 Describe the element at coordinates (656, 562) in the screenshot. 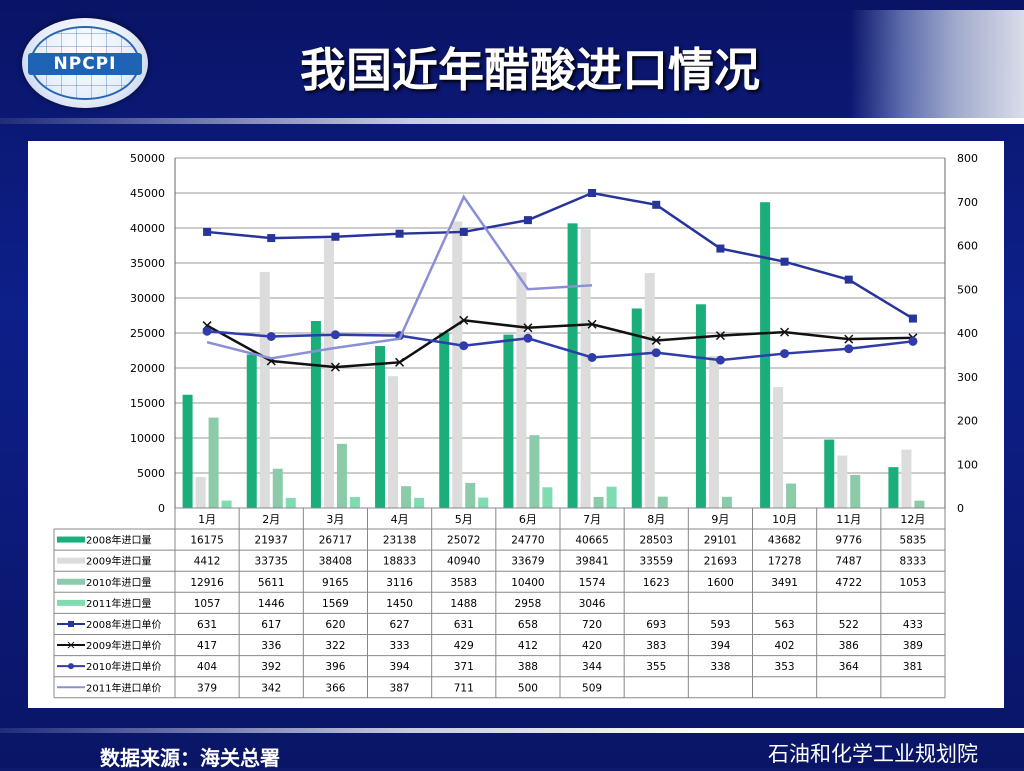

I see `table-cell: 33559` at that location.